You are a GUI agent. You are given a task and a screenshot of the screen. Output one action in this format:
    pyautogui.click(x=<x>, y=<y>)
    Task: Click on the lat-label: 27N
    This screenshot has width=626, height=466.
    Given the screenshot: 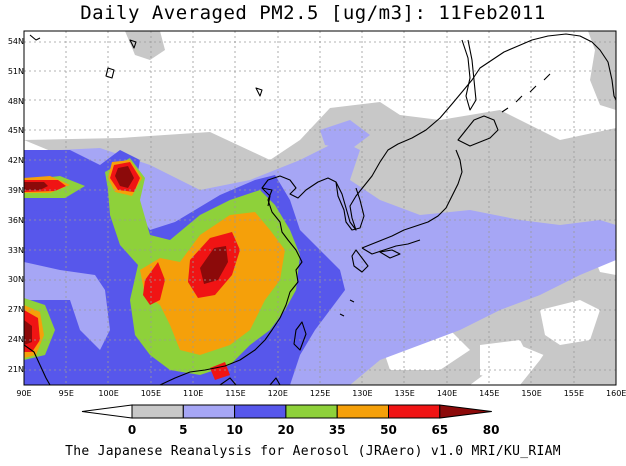 What is the action you would take?
    pyautogui.click(x=15, y=310)
    